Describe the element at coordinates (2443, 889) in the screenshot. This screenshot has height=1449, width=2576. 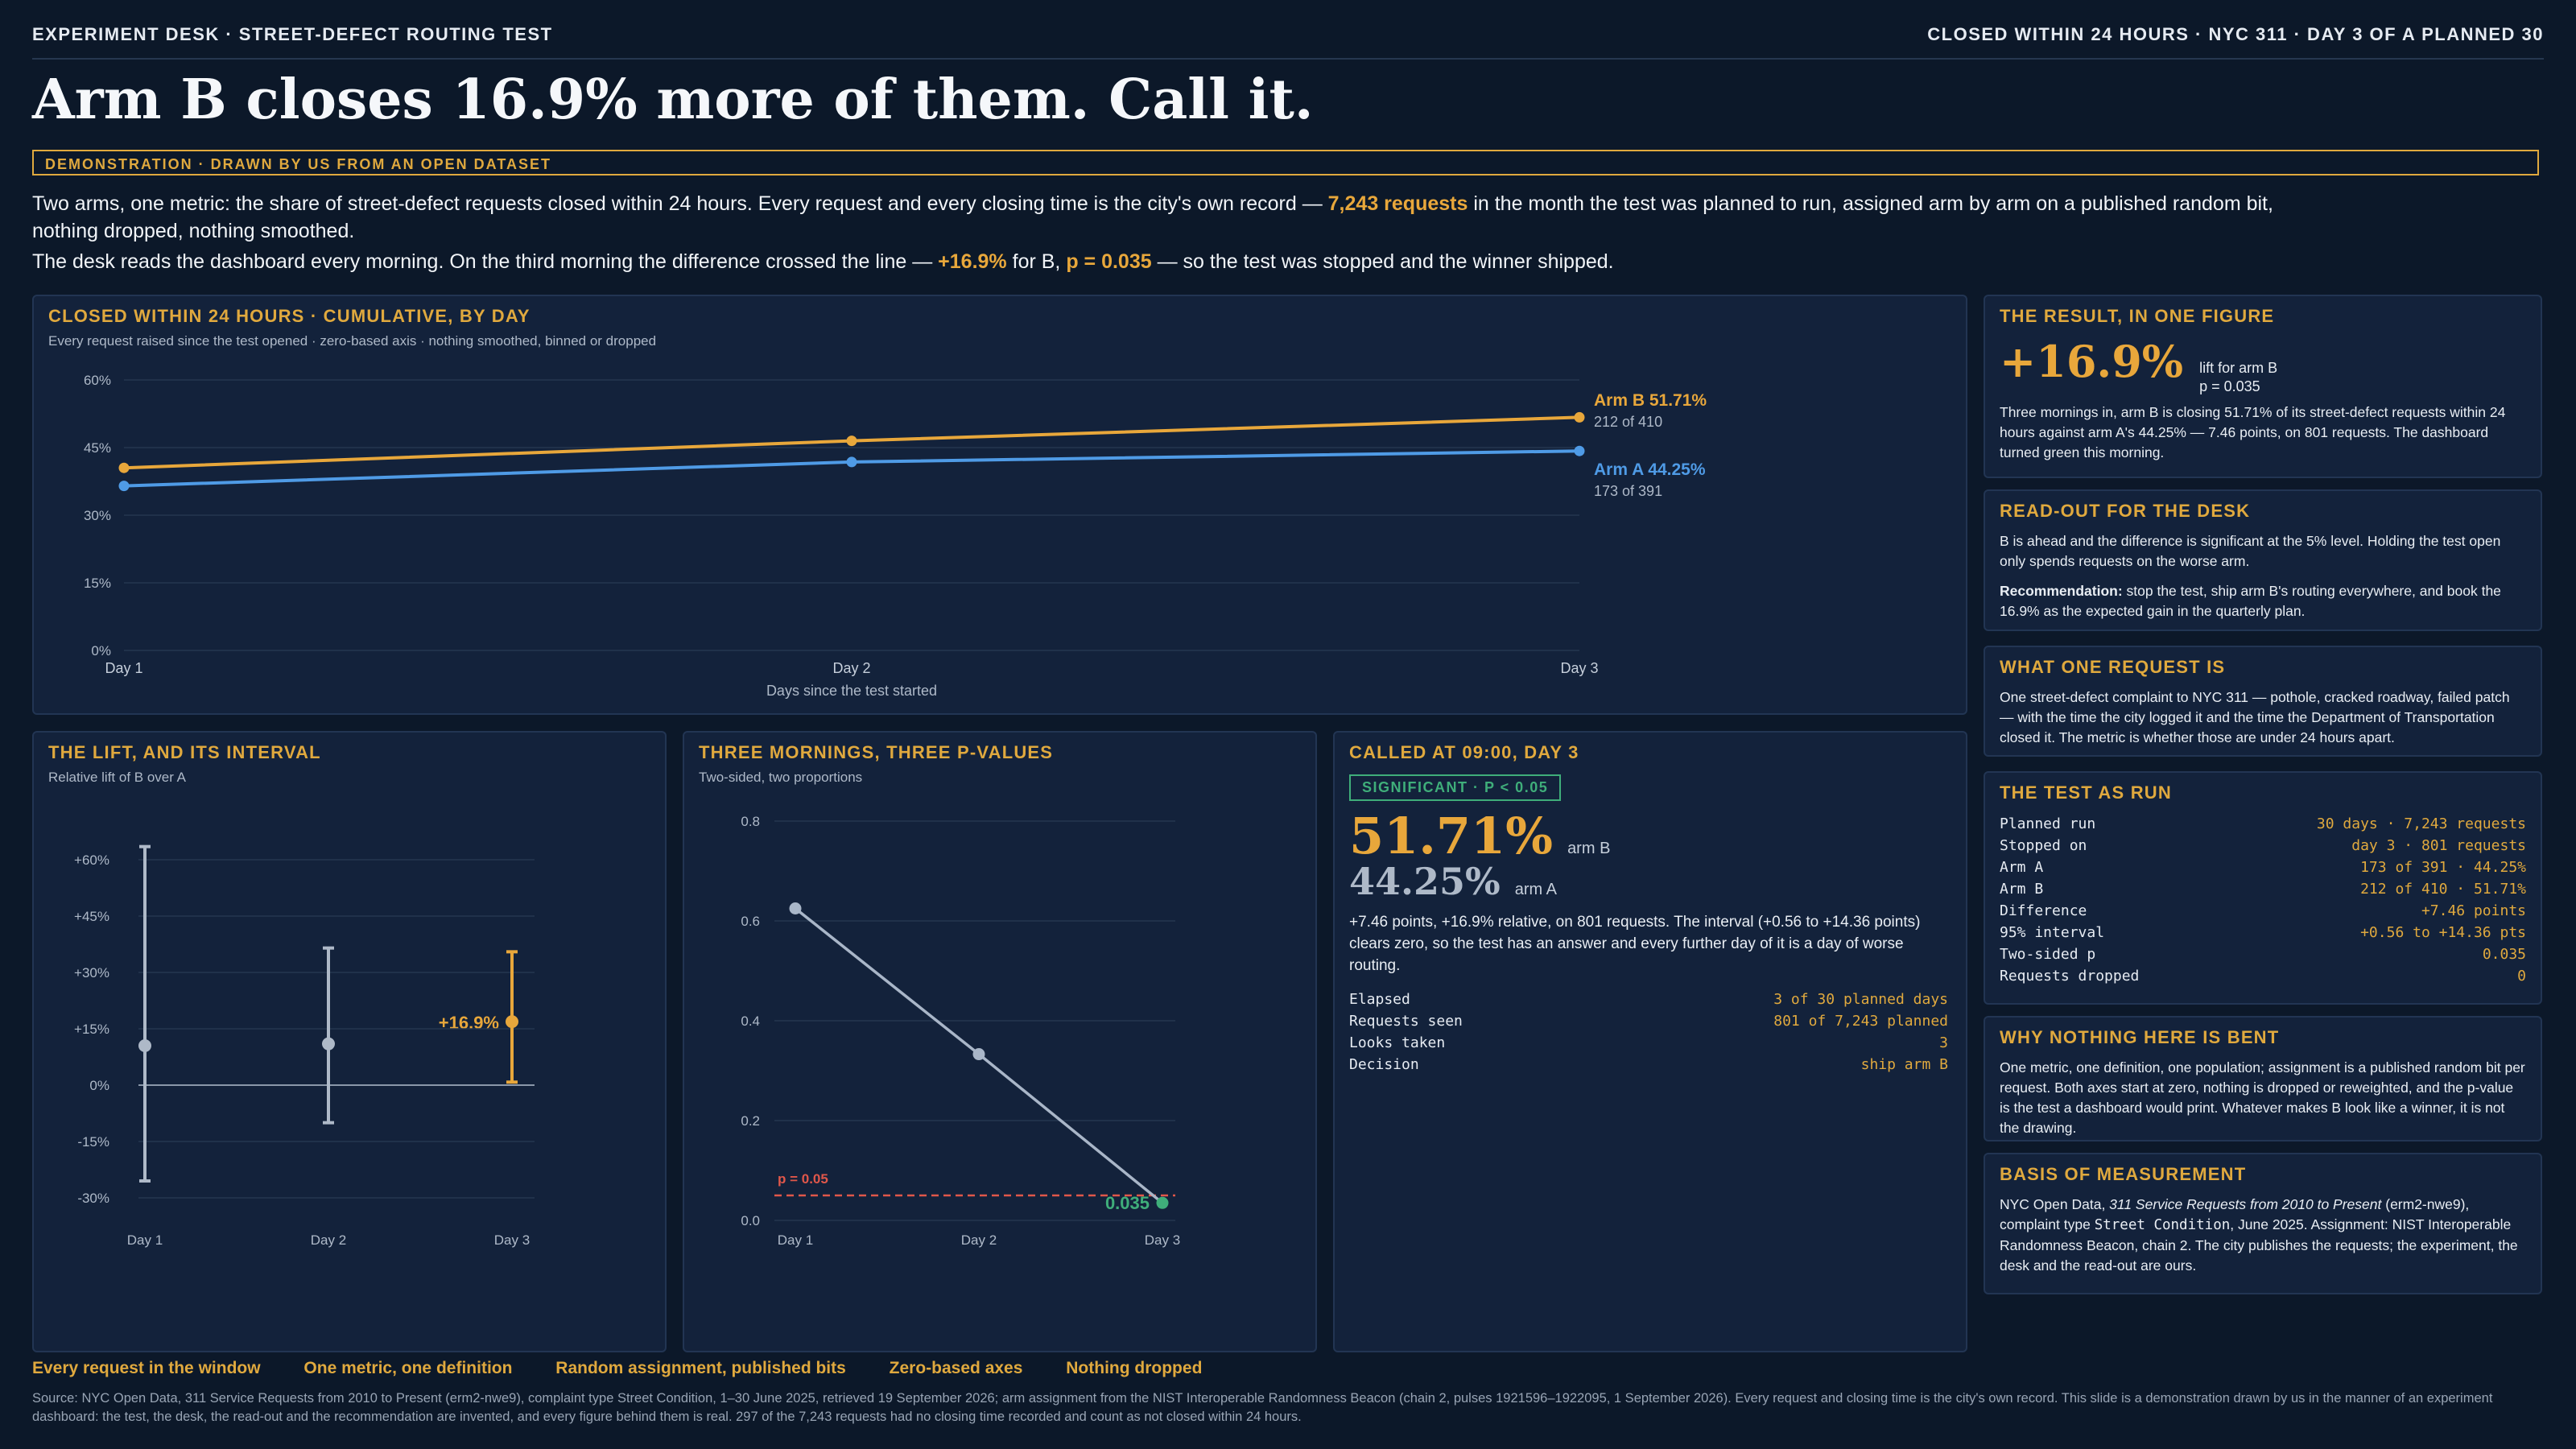
I see `test-value: 212 of 410 · 51.71%` at that location.